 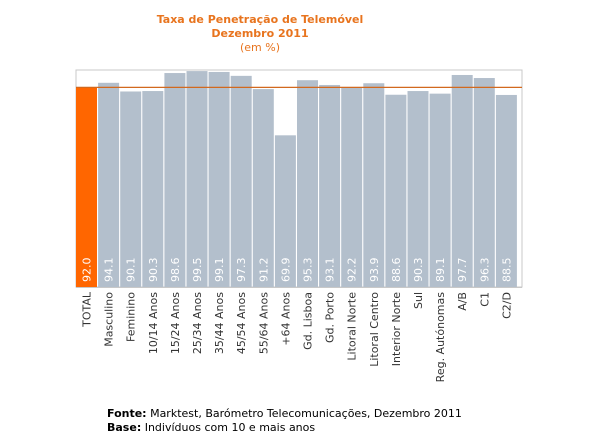 I want to click on chart-unit-label: (em %), so click(x=259, y=47).